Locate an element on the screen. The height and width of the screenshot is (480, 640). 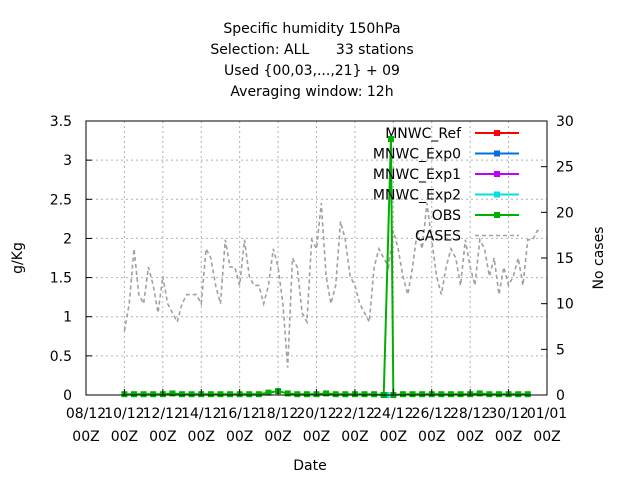
y-tick-label: 1.5 is located at coordinates (61, 279).